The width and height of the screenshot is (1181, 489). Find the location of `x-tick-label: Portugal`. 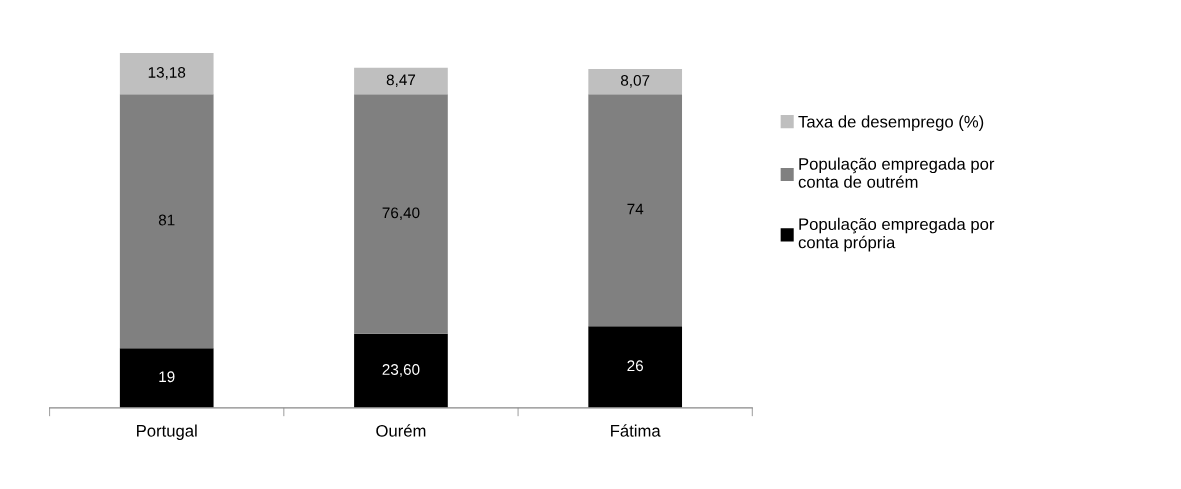

x-tick-label: Portugal is located at coordinates (167, 432).